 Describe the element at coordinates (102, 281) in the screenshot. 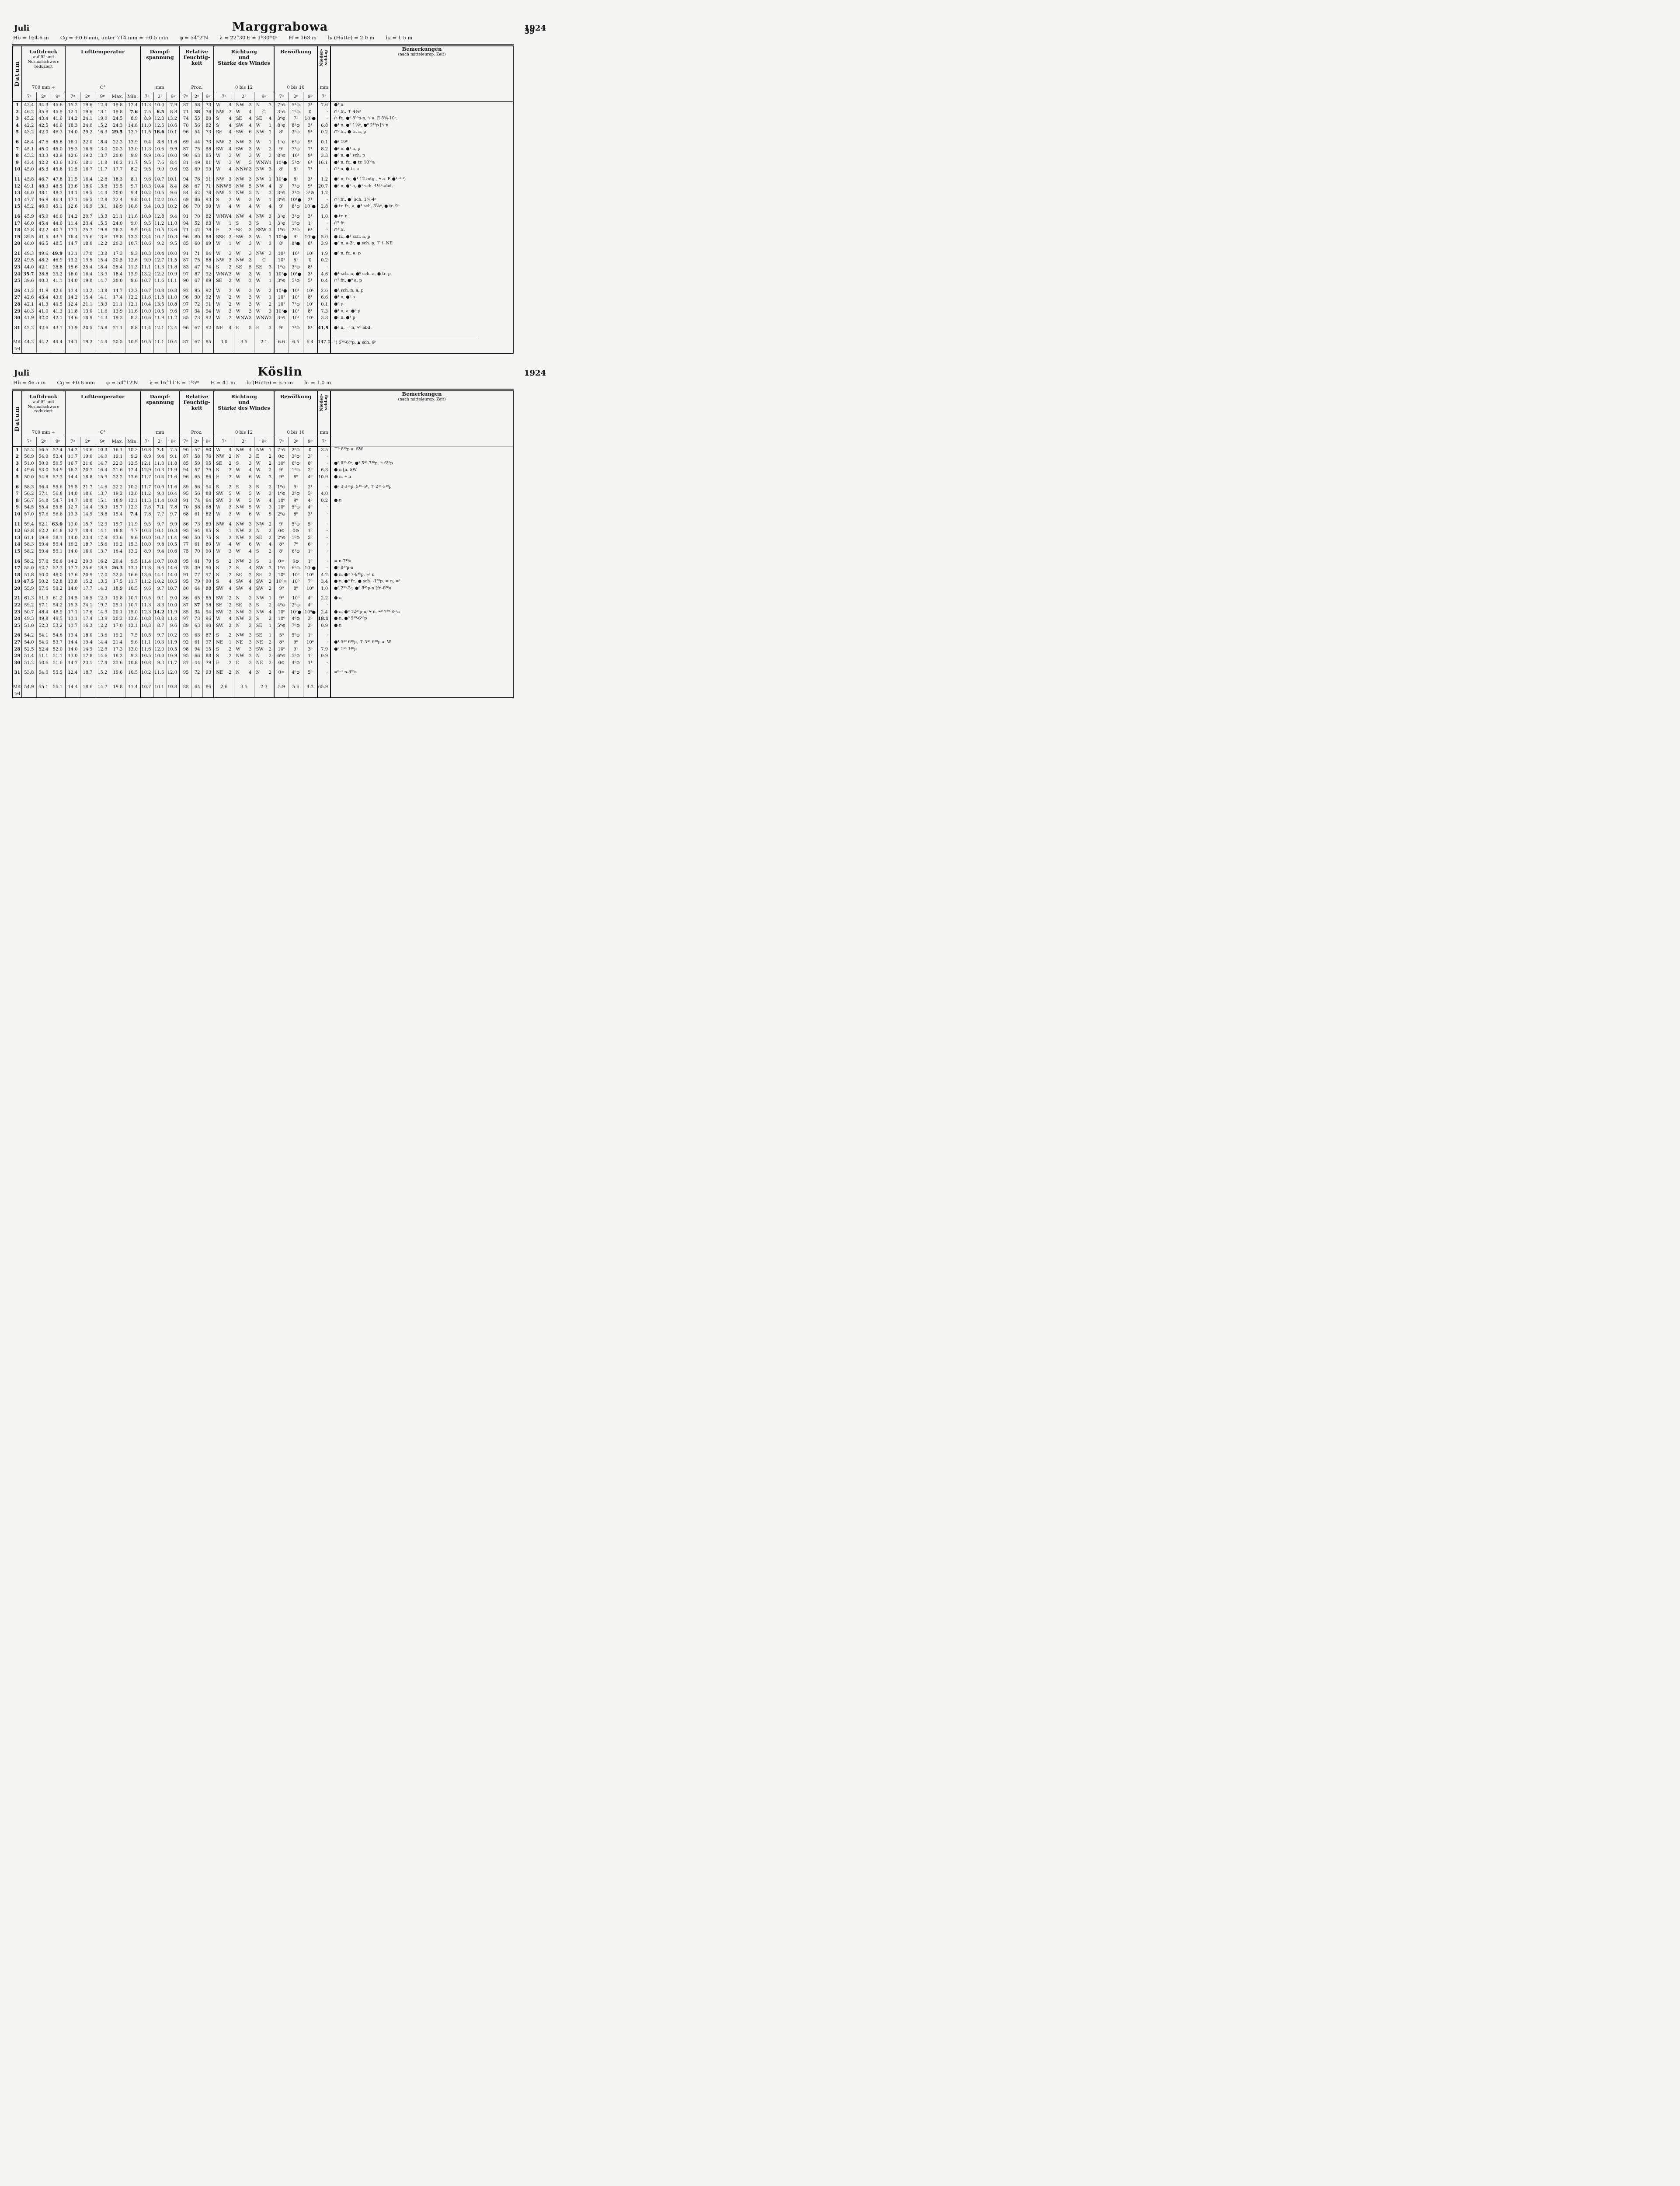

I see `cell-temp-9p: 14.7` at that location.